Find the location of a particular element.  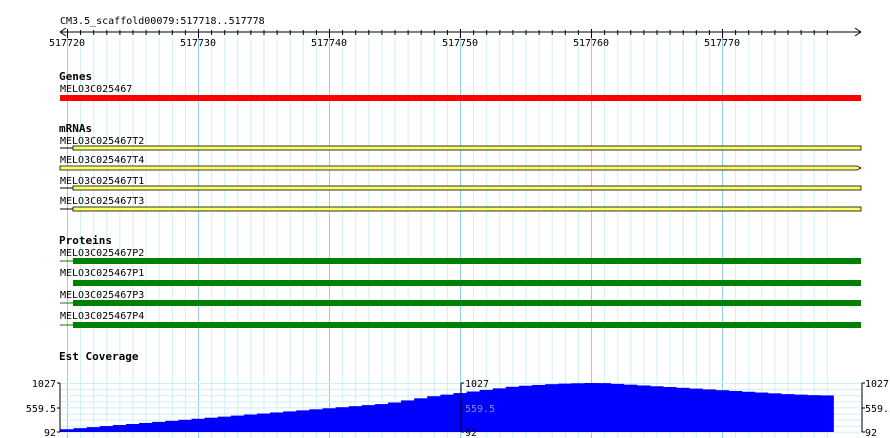

est-mid-scale-mid: 559.5 is located at coordinates (480, 409).